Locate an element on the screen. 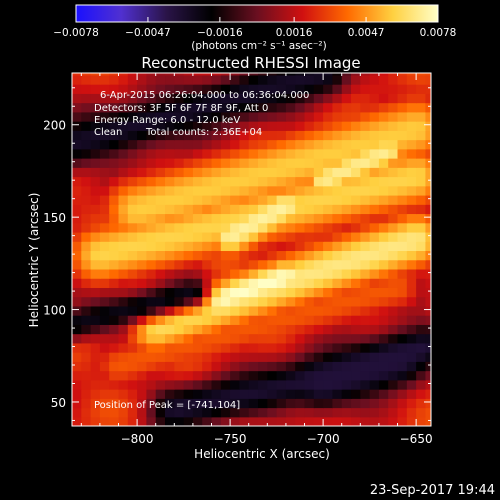 The height and width of the screenshot is (500, 500). colorbar-tick-label: −0.0047 is located at coordinates (148, 33).